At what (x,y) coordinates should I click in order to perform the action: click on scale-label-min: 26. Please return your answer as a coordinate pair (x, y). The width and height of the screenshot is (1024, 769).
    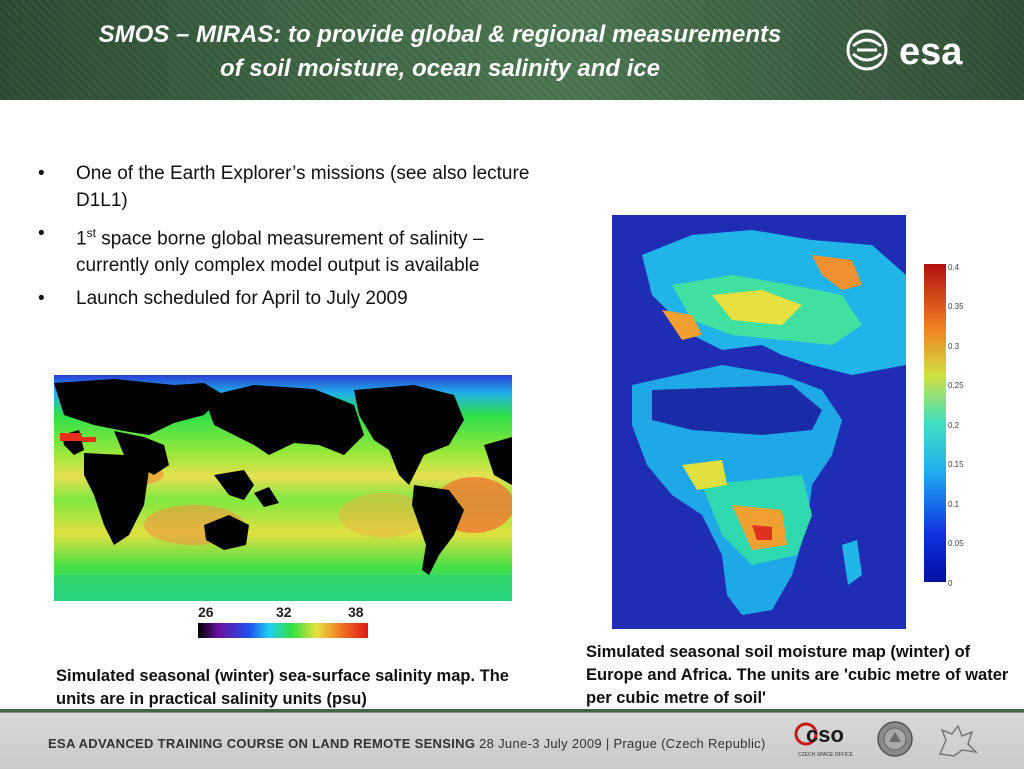
    Looking at the image, I should click on (206, 612).